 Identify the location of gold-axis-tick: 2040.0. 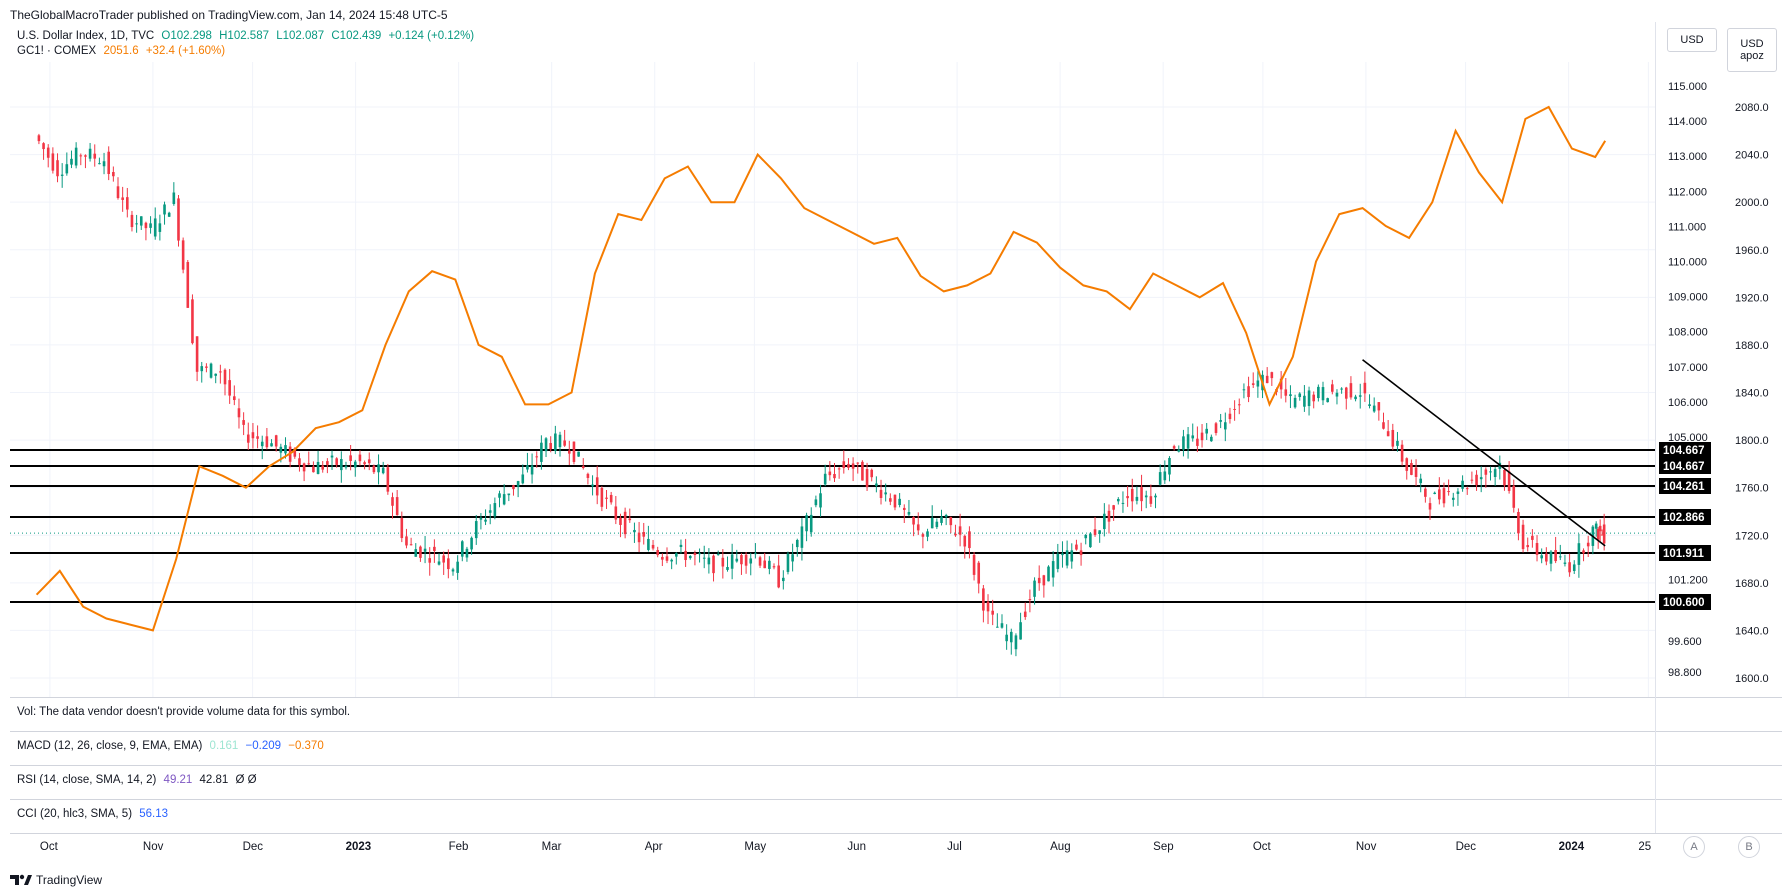
(1752, 156).